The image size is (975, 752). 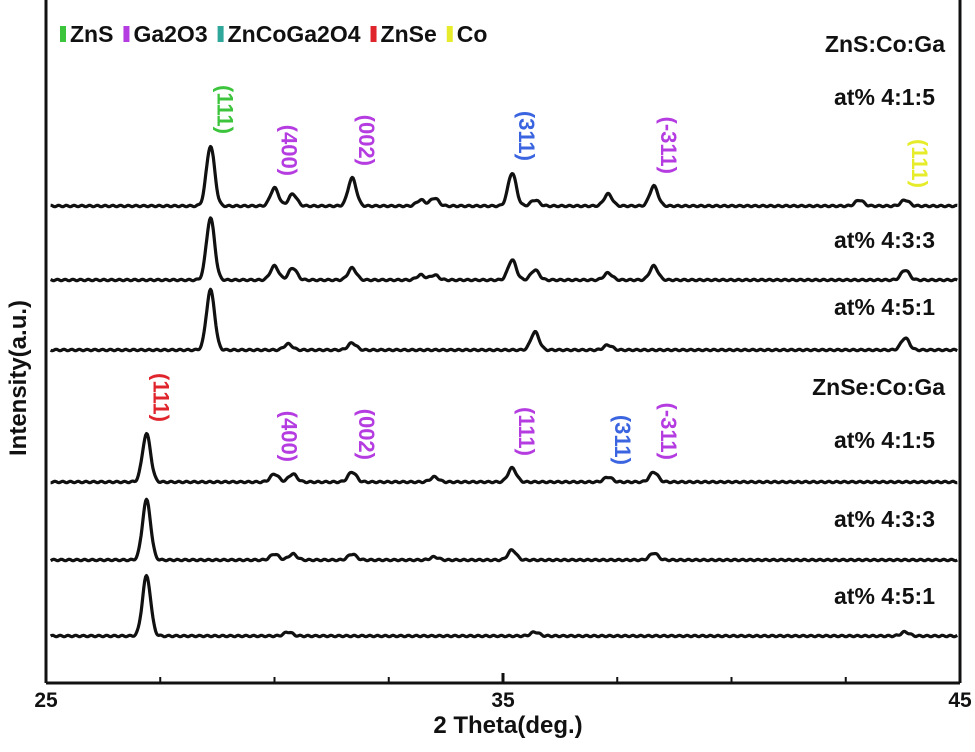 I want to click on x-ticks: 25 35 45, so click(x=503, y=692).